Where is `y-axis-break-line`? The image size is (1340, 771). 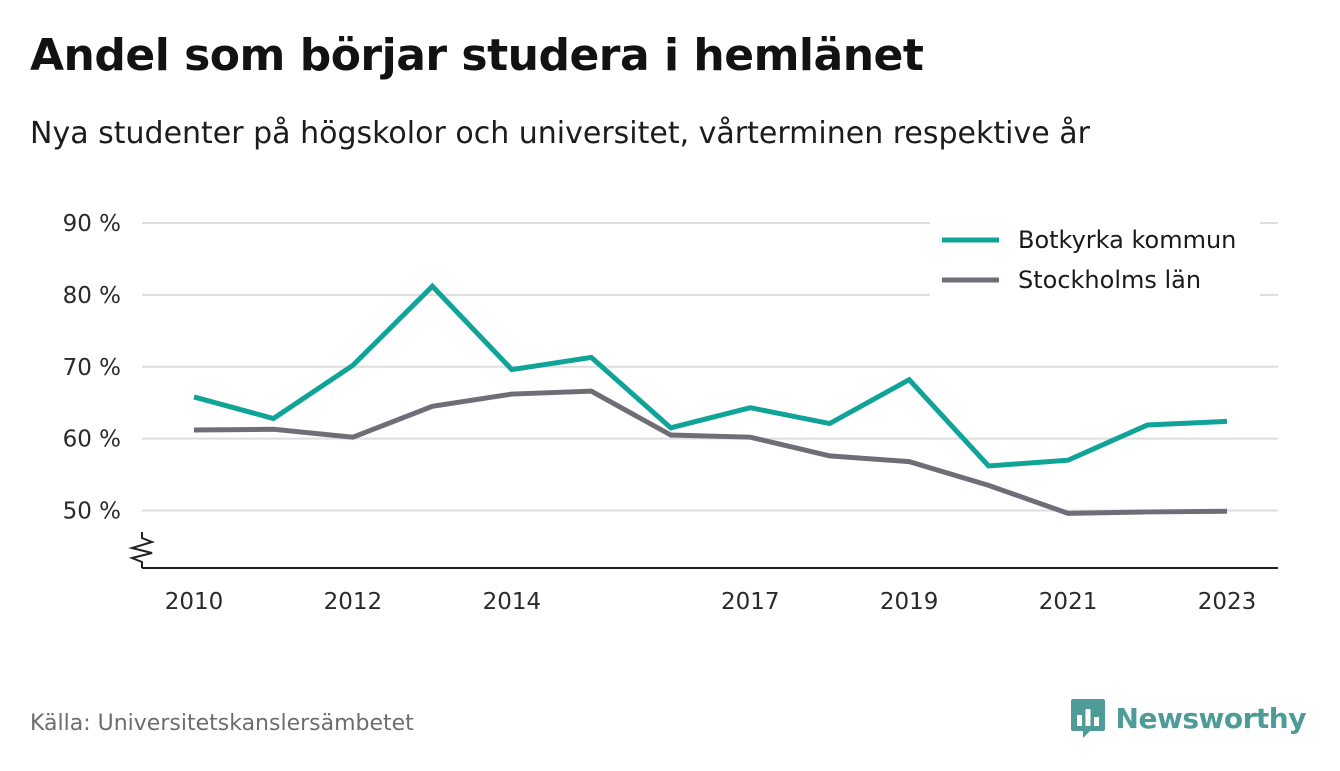 y-axis-break-line is located at coordinates (142, 550).